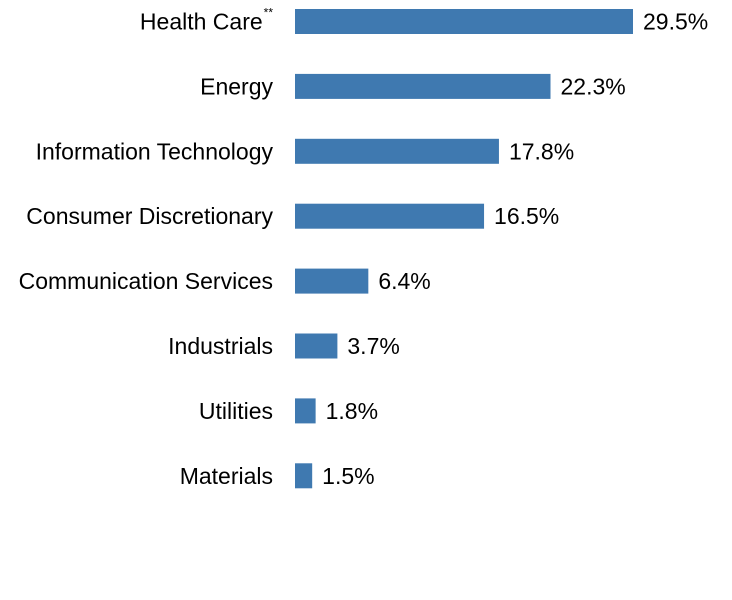  I want to click on category-label-information-technology: Information Technology, so click(155, 151).